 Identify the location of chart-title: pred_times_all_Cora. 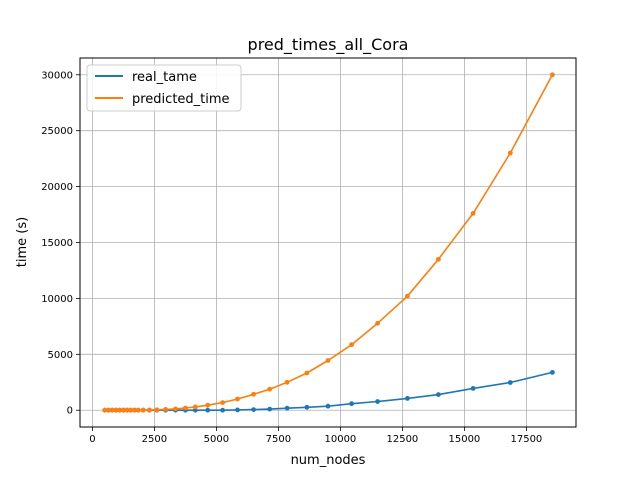
(328, 45).